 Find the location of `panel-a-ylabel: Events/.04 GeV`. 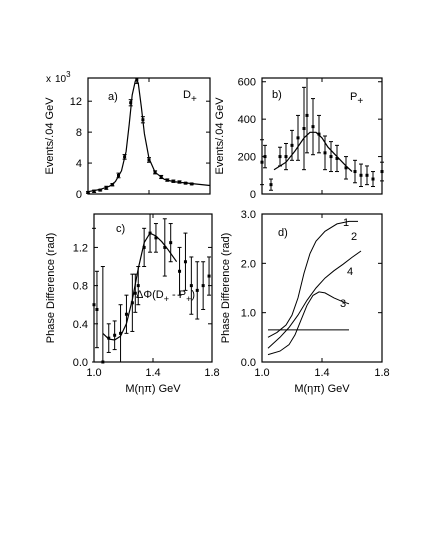

panel-a-ylabel: Events/.04 GeV is located at coordinates (50, 136).